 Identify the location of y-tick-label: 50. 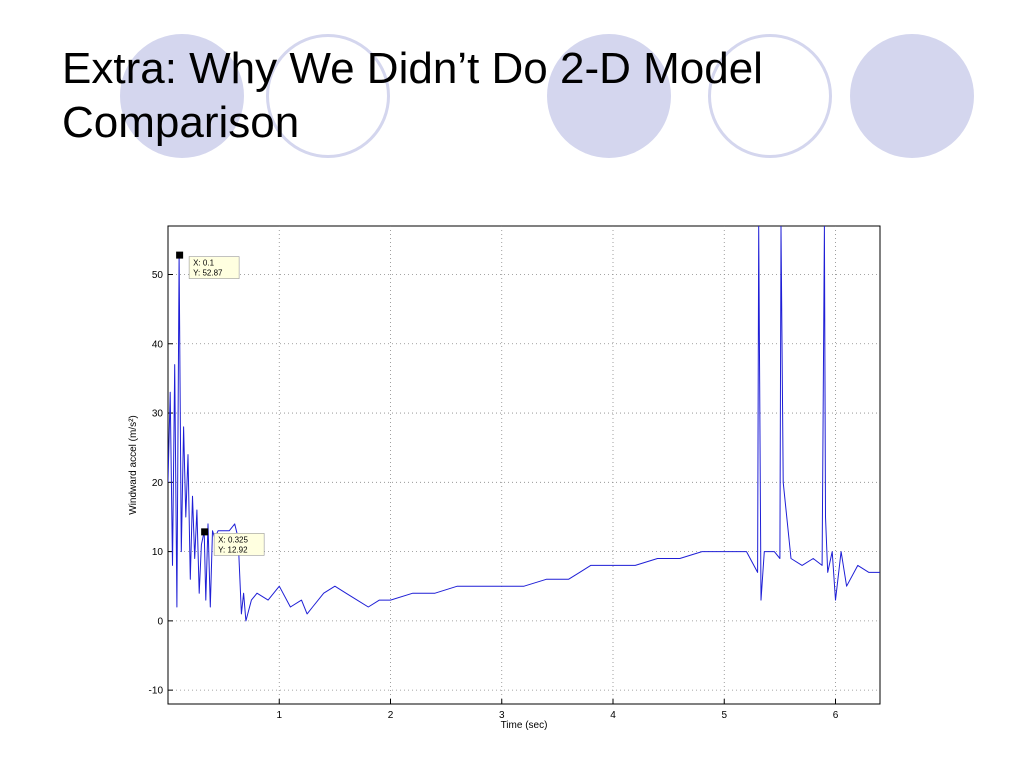
(158, 275).